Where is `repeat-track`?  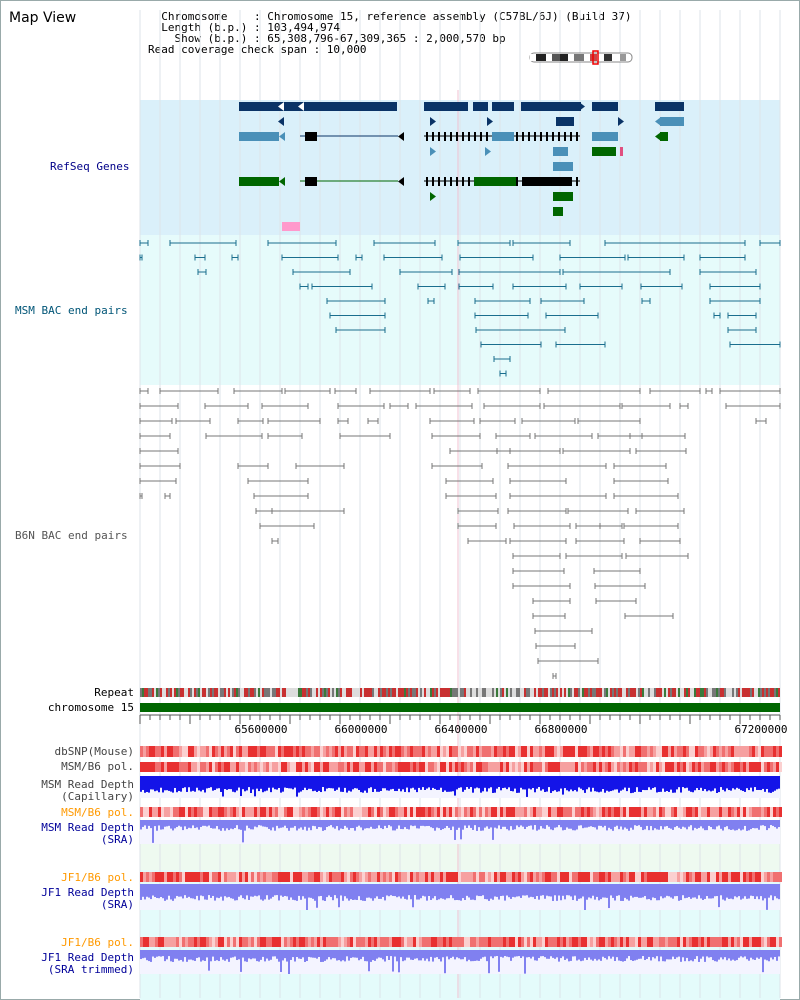
repeat-track is located at coordinates (460, 692).